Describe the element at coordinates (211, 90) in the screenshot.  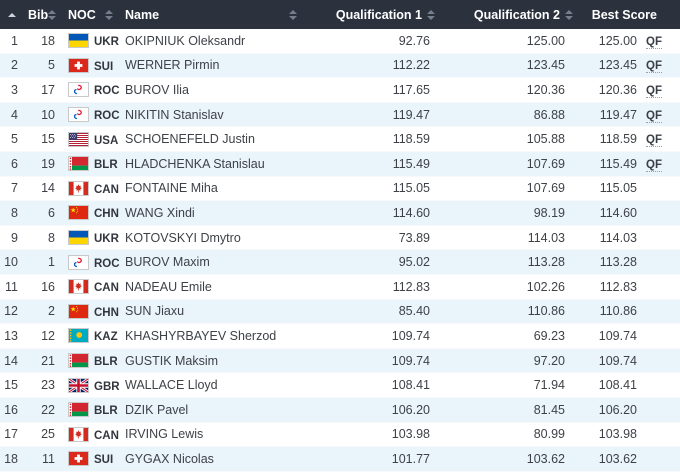
I see `name-cell: BUROV Ilia` at that location.